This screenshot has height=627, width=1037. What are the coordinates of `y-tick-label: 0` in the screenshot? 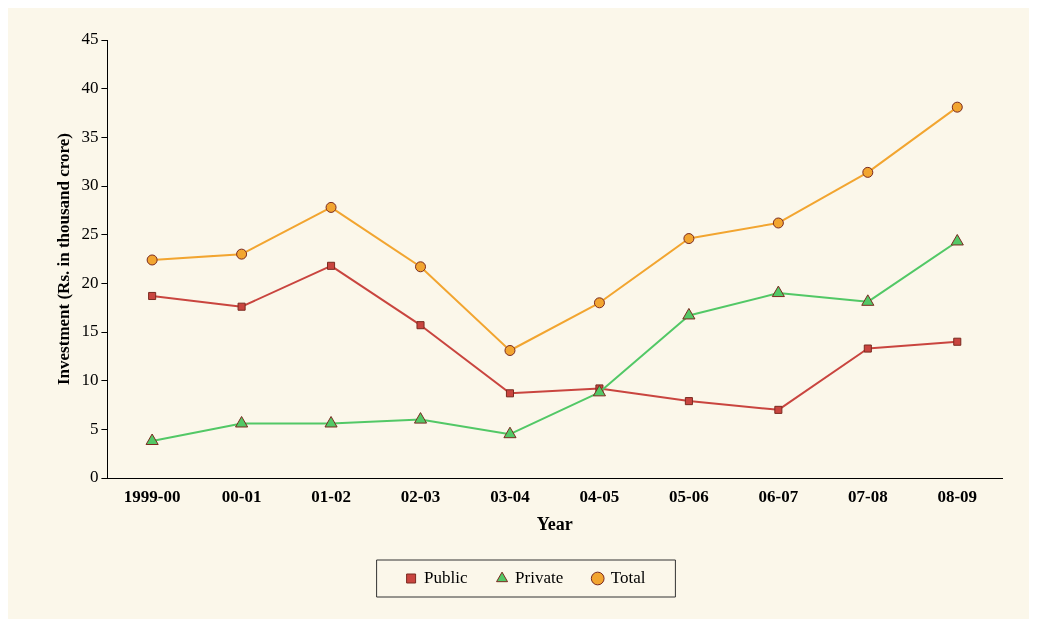 It's located at (94, 477).